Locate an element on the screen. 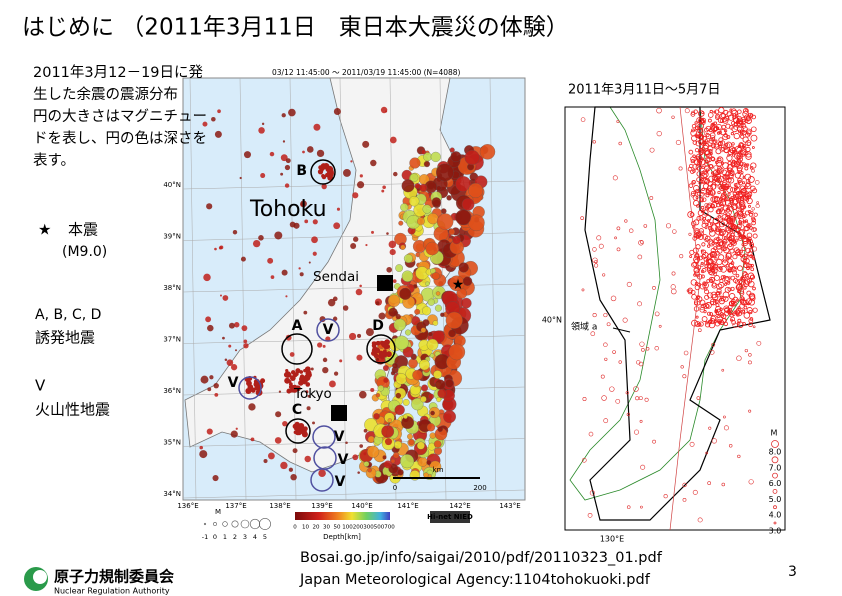 This screenshot has height=596, width=842. depth-label: Depth[km] is located at coordinates (342, 537).